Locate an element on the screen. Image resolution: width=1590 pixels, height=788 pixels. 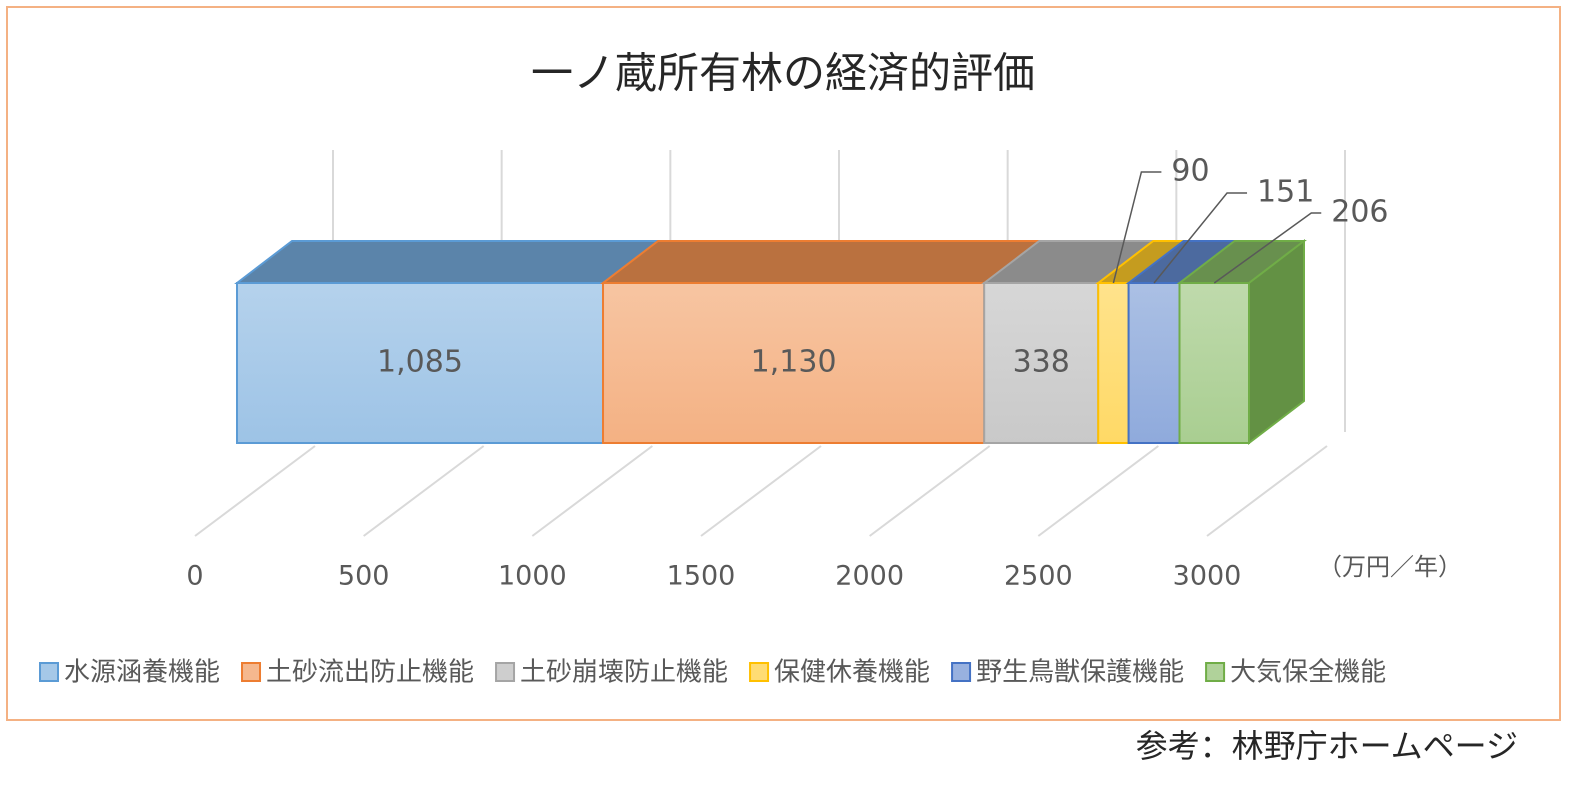
value-label: 151 is located at coordinates (1285, 192).